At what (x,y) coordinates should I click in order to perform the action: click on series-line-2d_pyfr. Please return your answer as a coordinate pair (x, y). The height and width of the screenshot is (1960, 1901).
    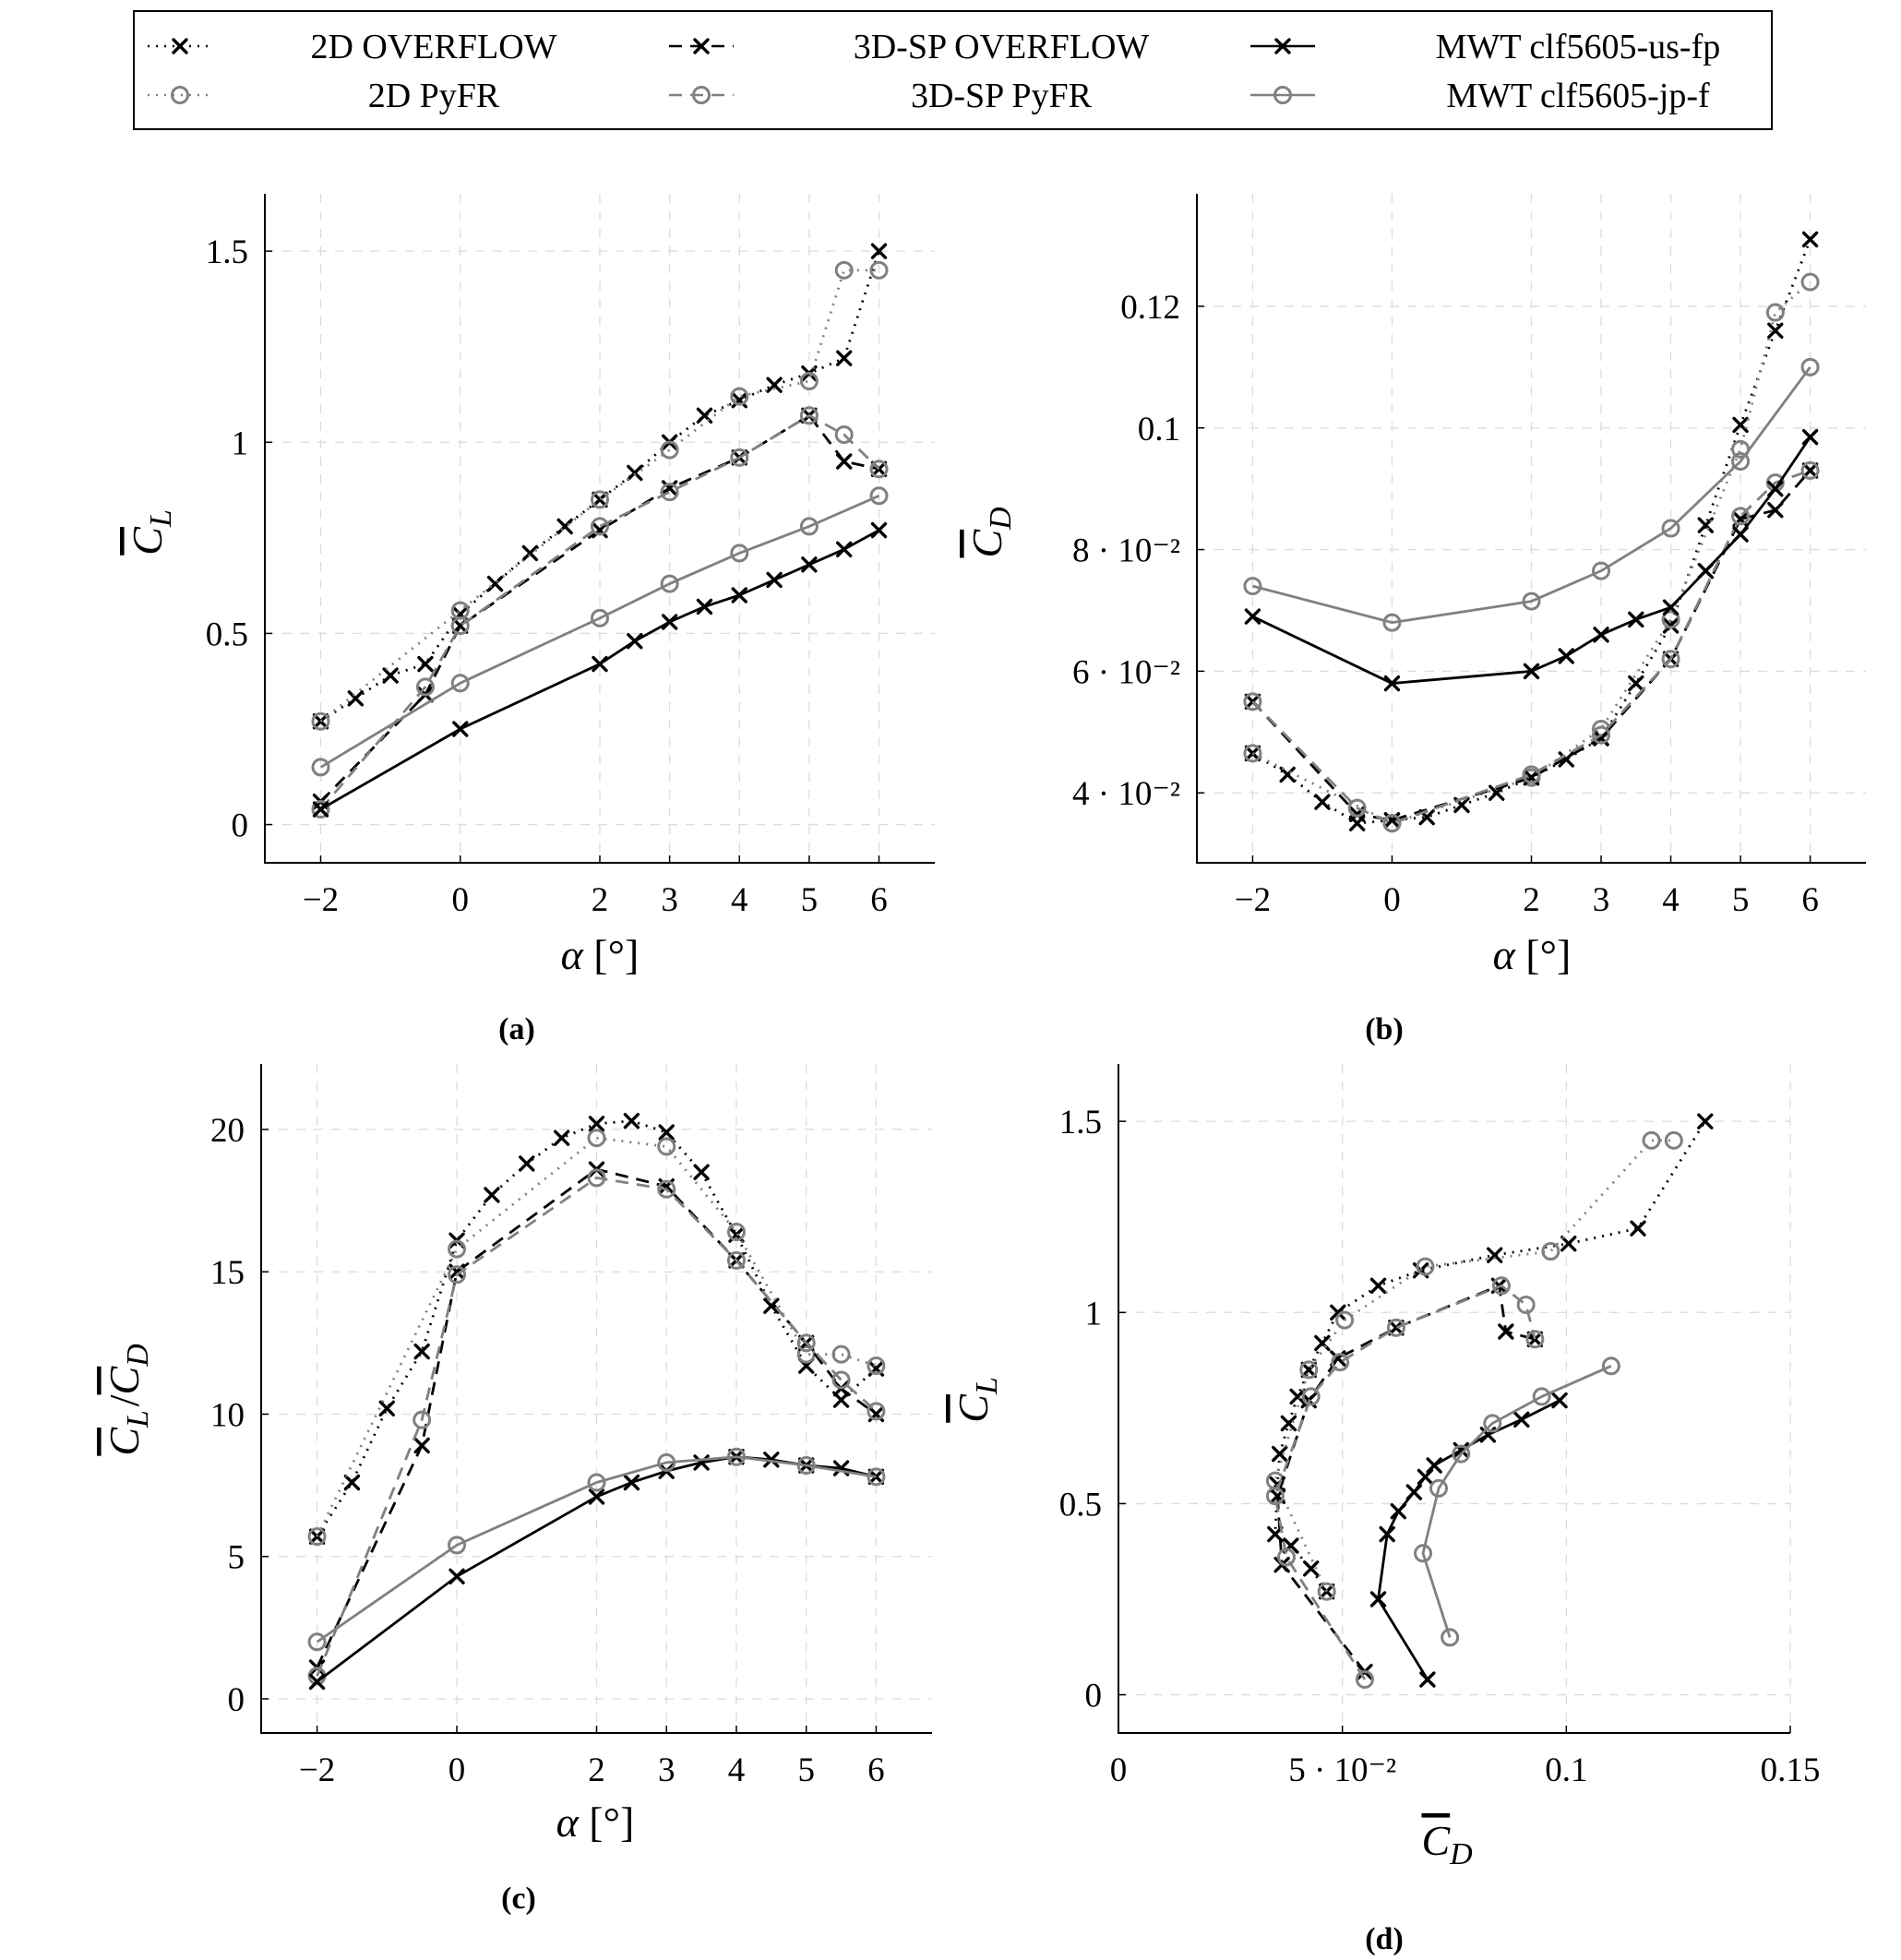
    Looking at the image, I should click on (596, 1336).